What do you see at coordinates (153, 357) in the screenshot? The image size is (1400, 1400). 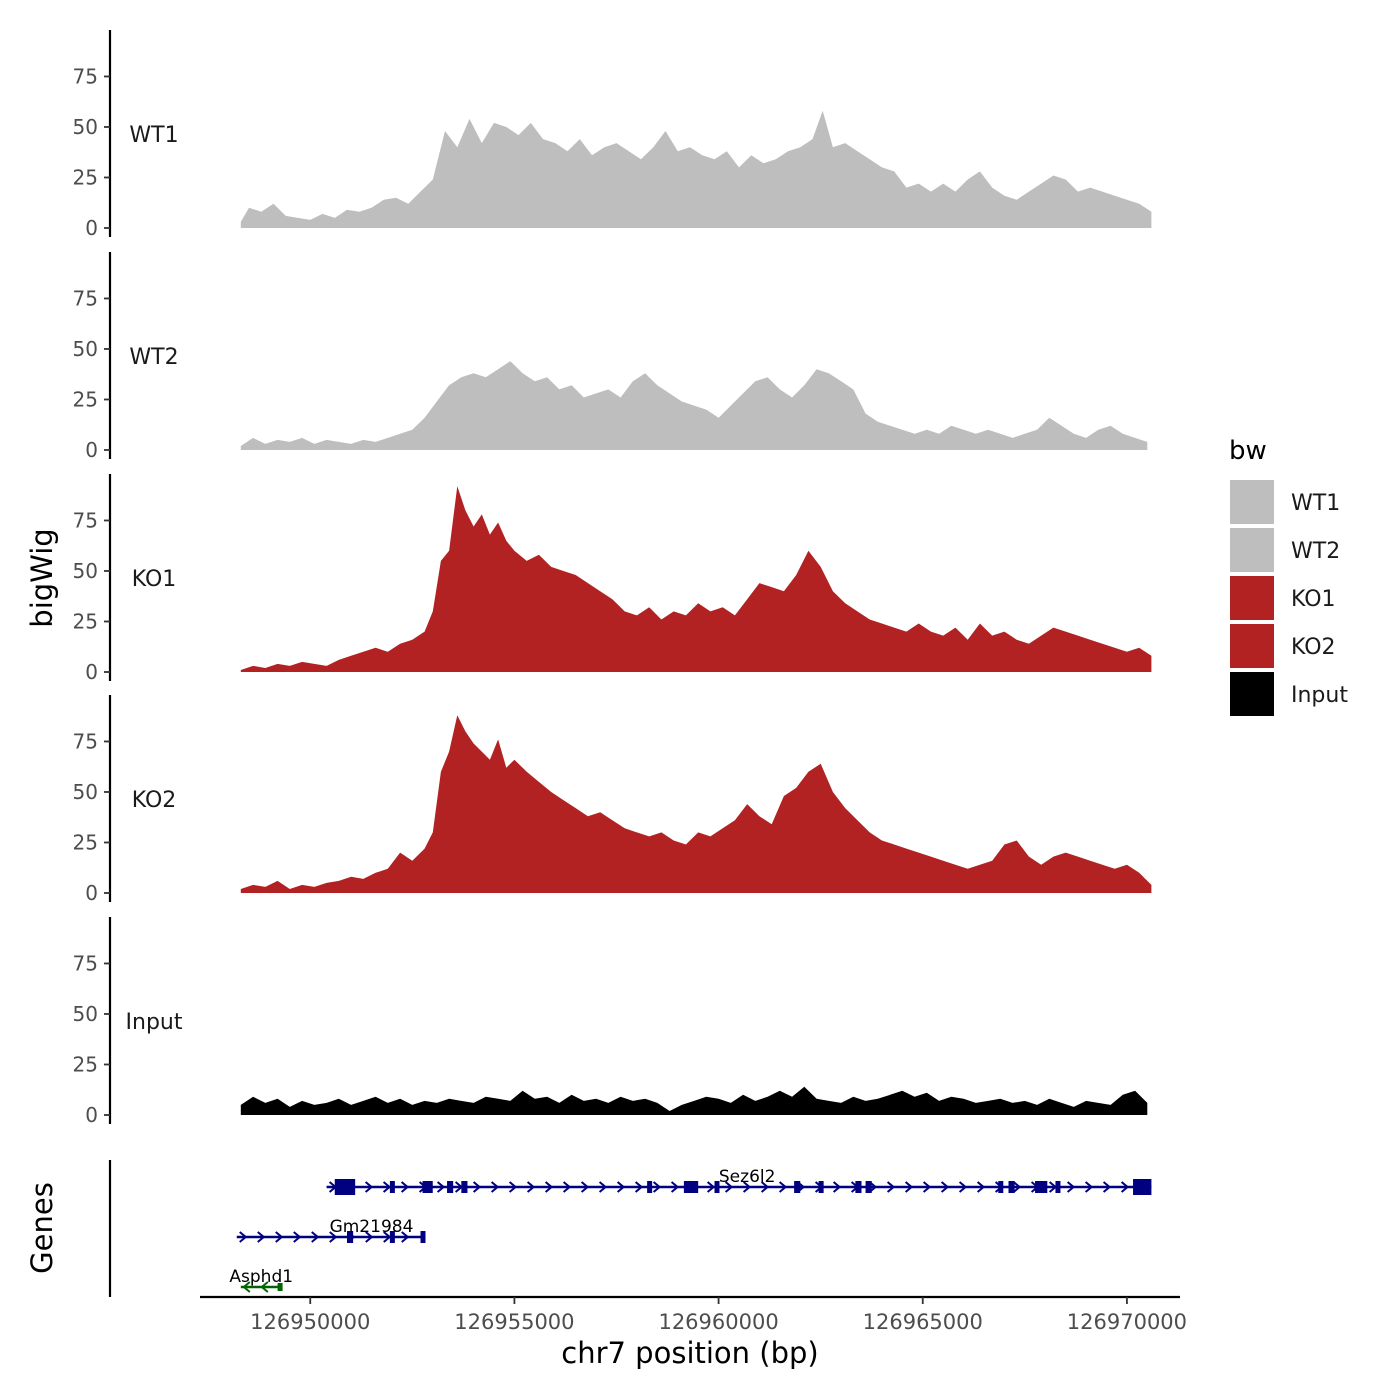 I see `track-label-wt2: WT2` at bounding box center [153, 357].